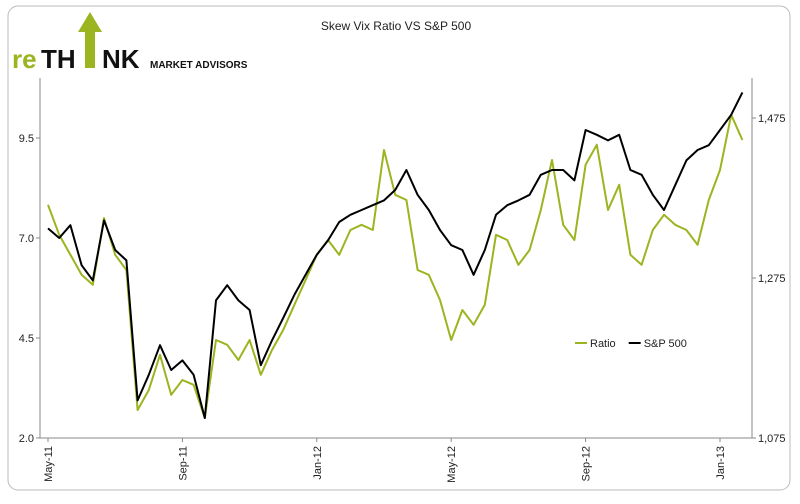 The height and width of the screenshot is (504, 800). Describe the element at coordinates (772, 279) in the screenshot. I see `y2-tick-label: 1,275` at that location.